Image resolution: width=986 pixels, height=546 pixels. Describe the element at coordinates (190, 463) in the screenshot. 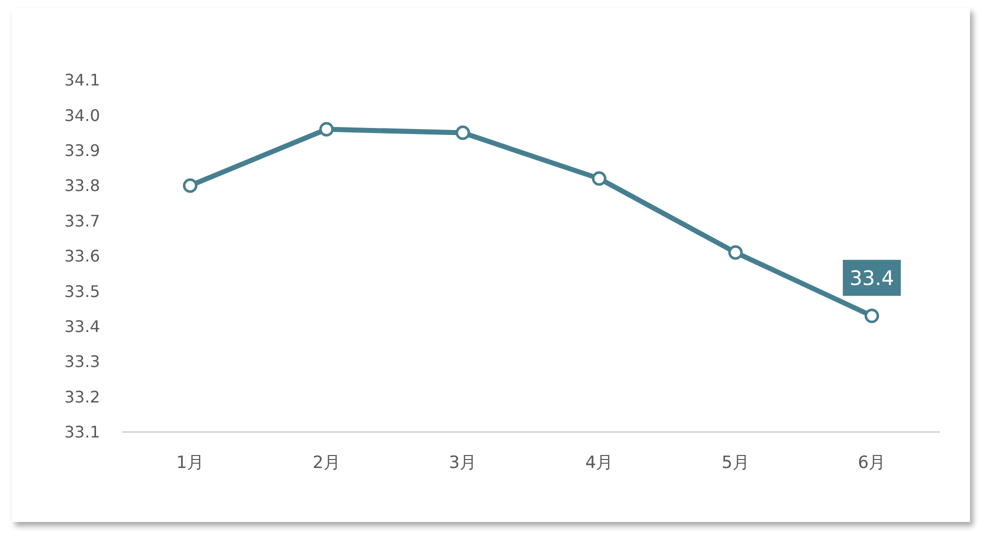

I see `x-tick-label: 1月` at that location.